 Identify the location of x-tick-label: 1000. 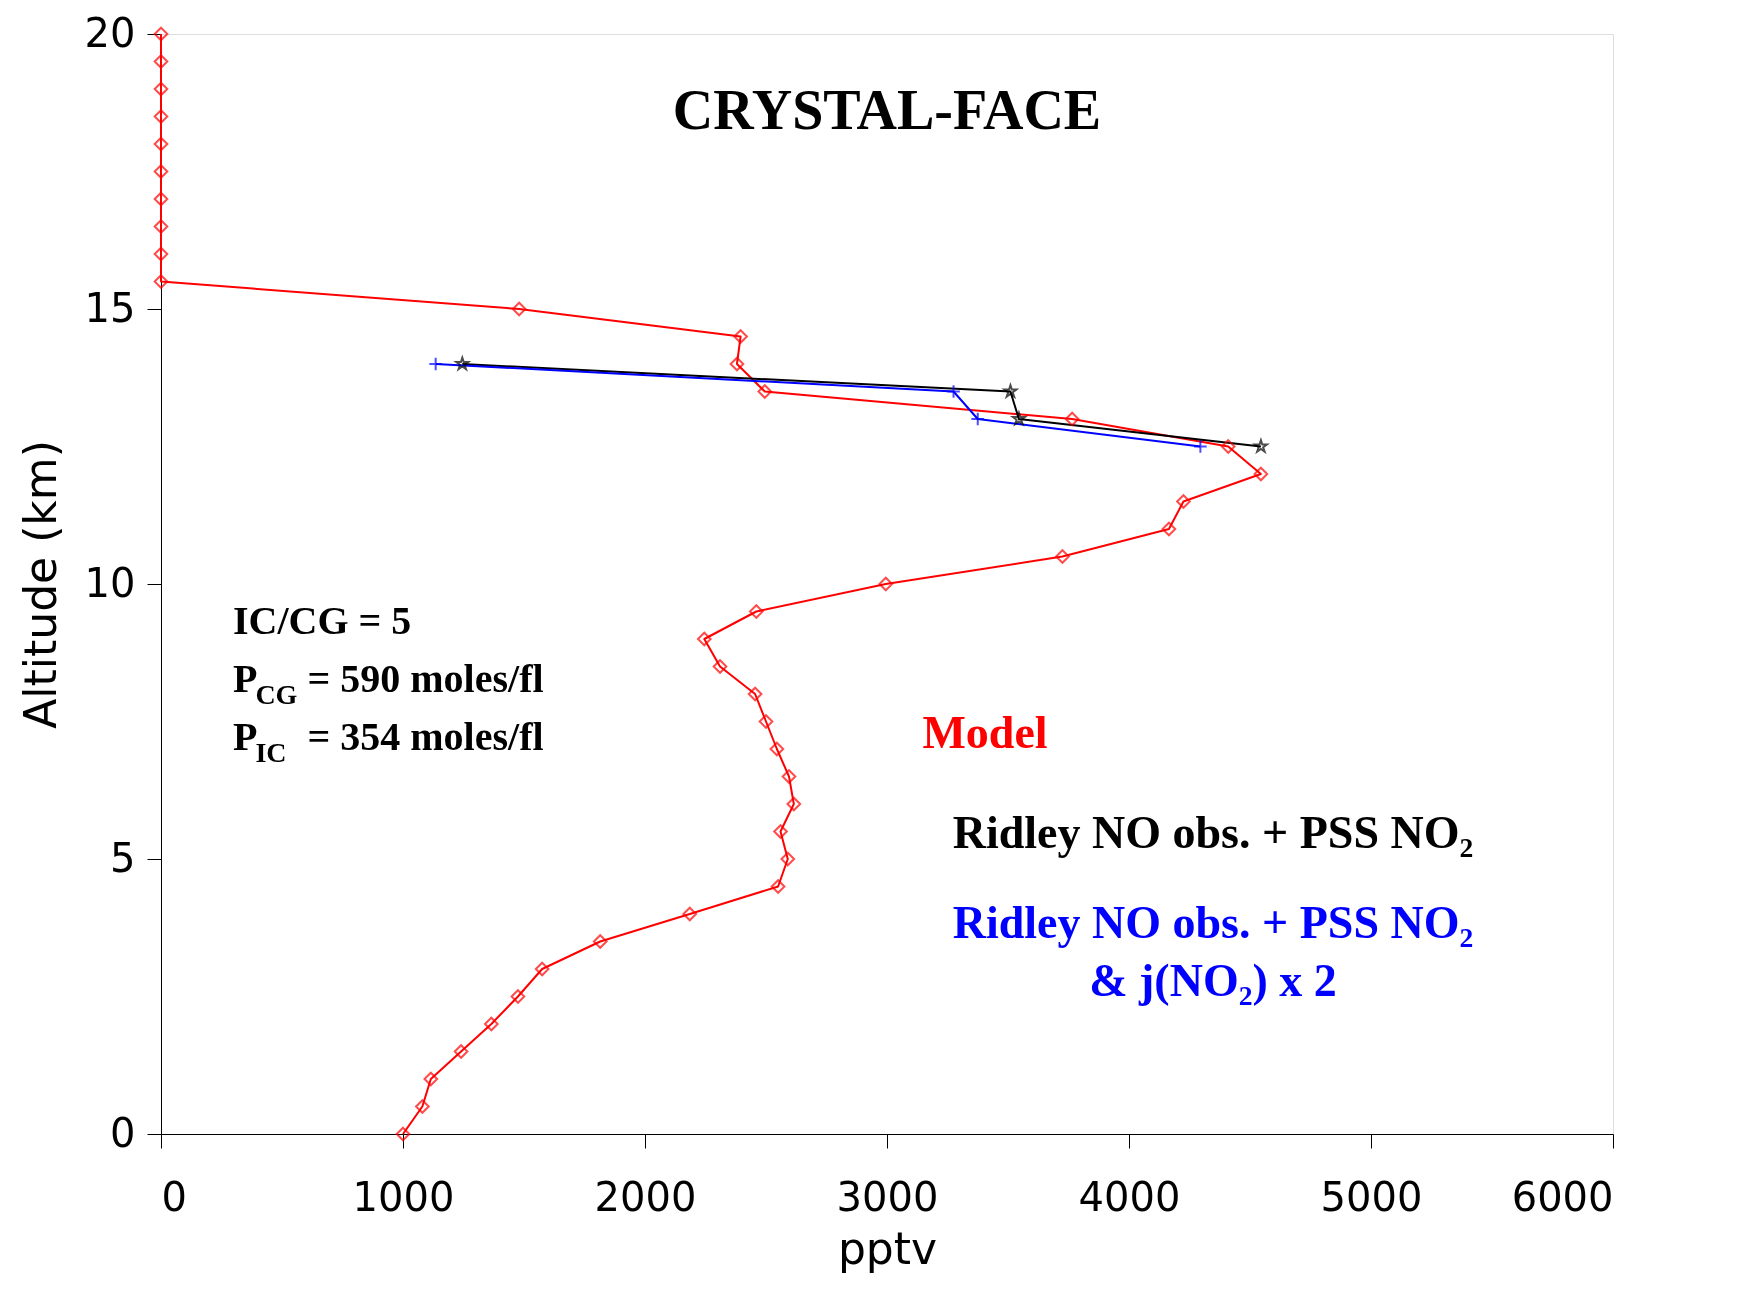
(403, 1196).